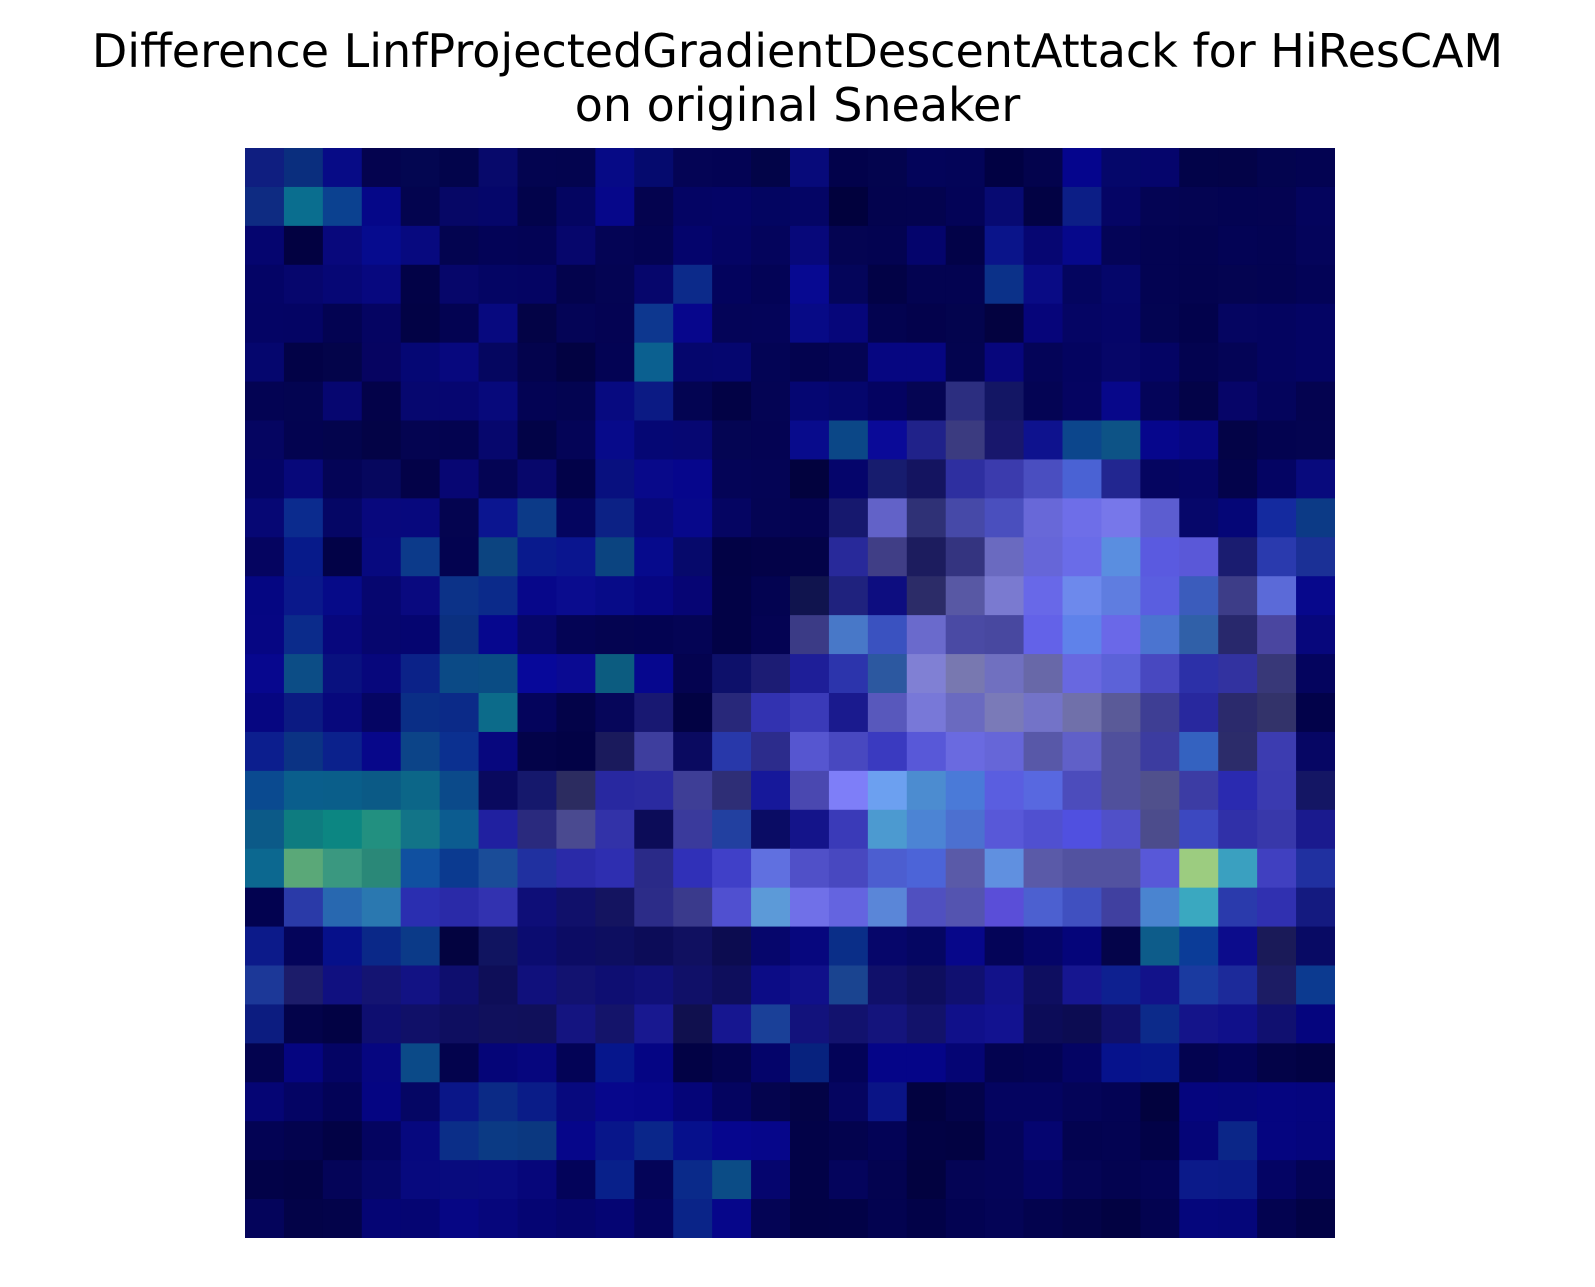 The image size is (1595, 1287). Describe the element at coordinates (810, 1218) in the screenshot. I see `heatmap-cell-r27-c14` at that location.